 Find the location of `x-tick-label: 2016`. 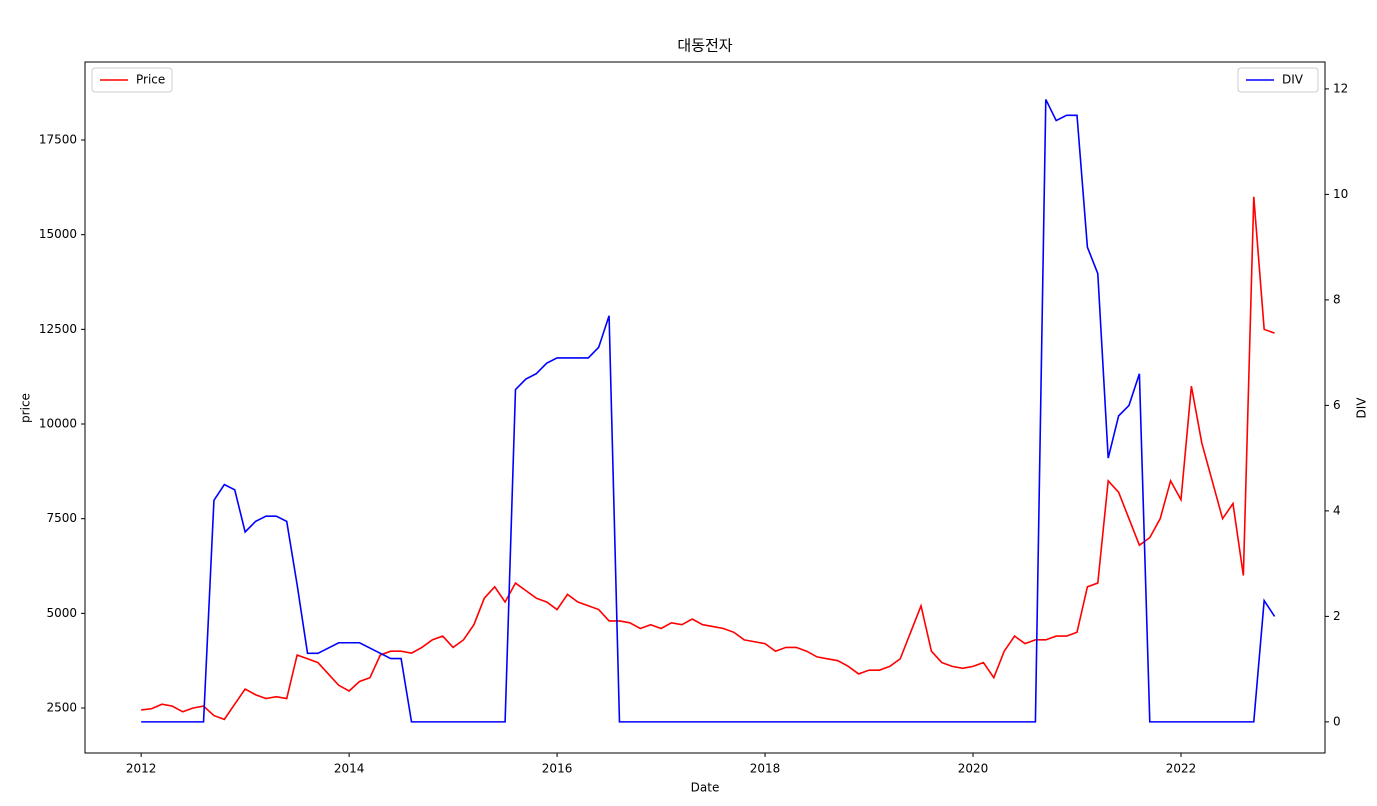

x-tick-label: 2016 is located at coordinates (557, 769).